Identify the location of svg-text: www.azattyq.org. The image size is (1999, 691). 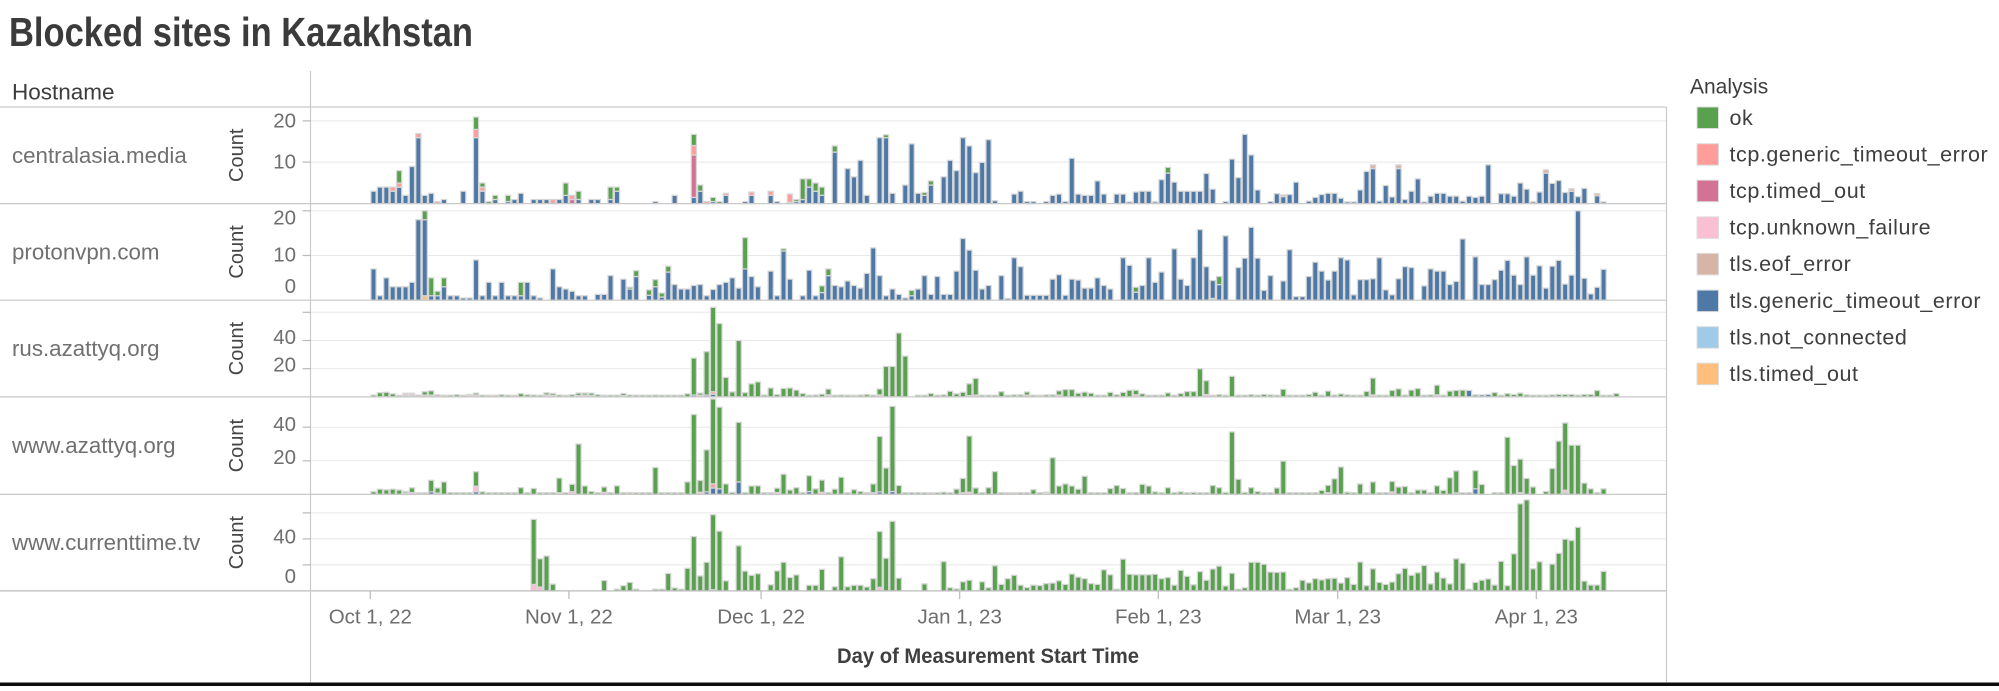
(93, 445).